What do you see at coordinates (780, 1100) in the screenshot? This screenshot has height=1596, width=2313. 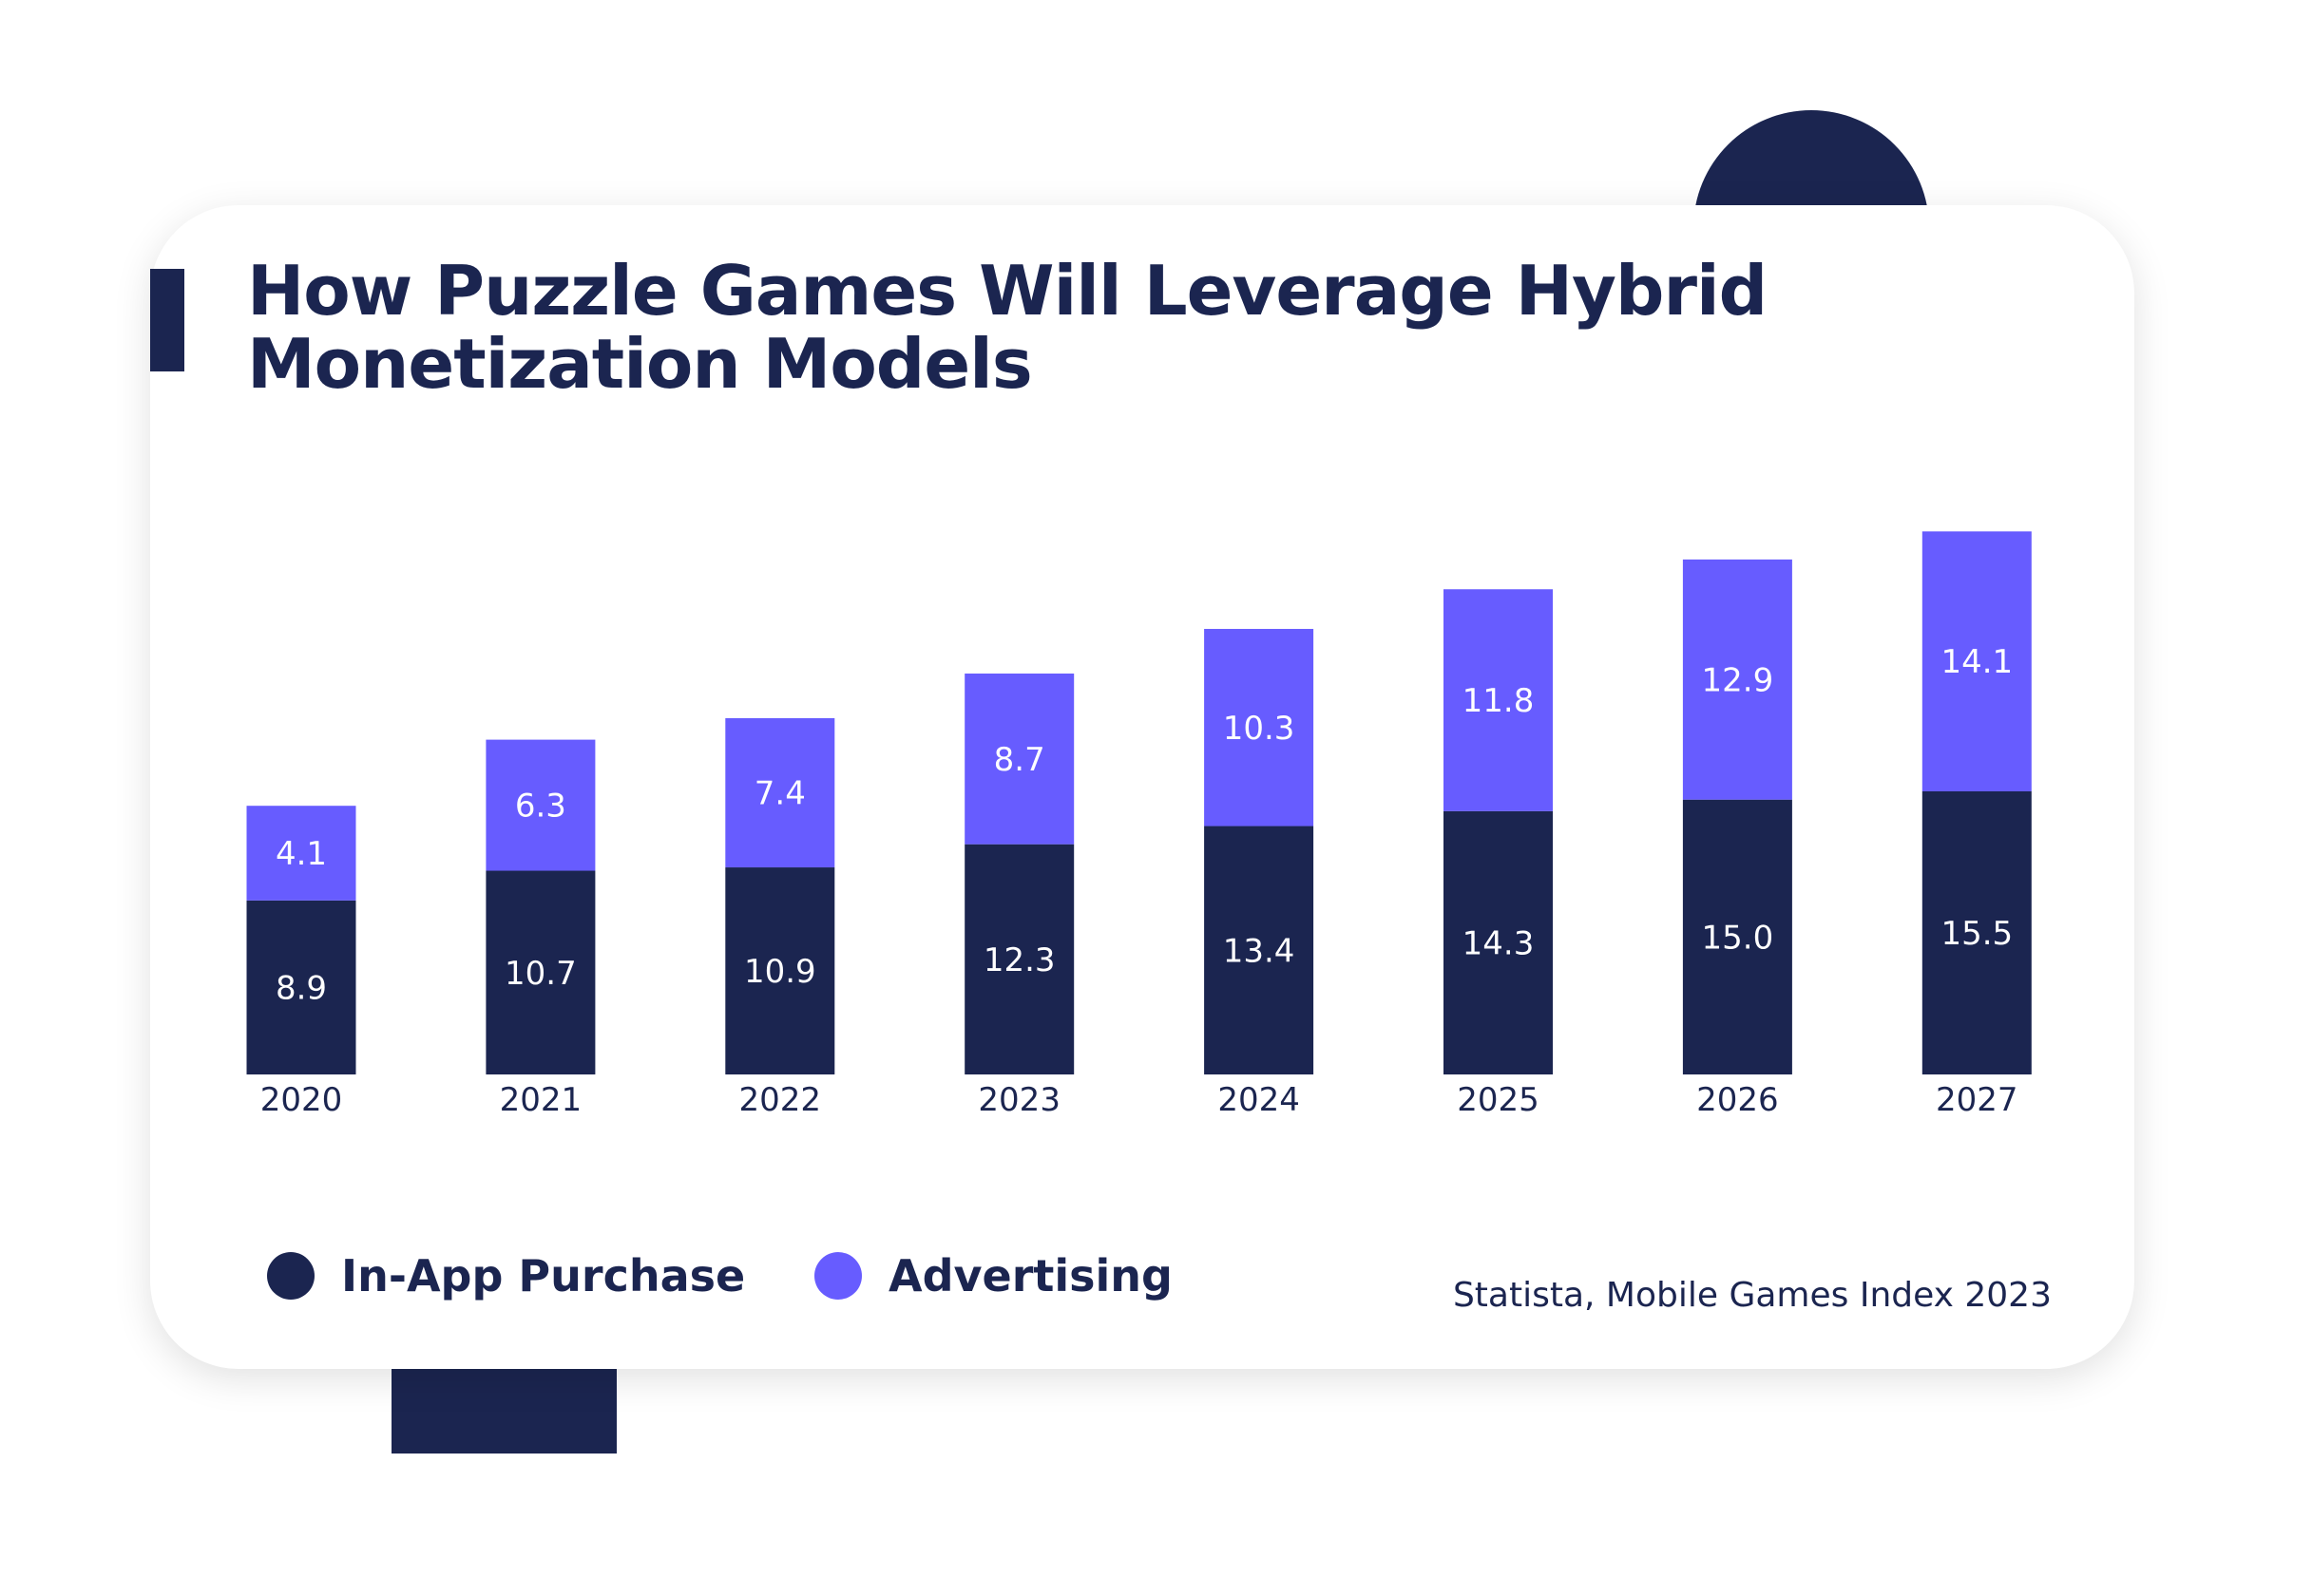 I see `x-tick-label: 2022` at bounding box center [780, 1100].